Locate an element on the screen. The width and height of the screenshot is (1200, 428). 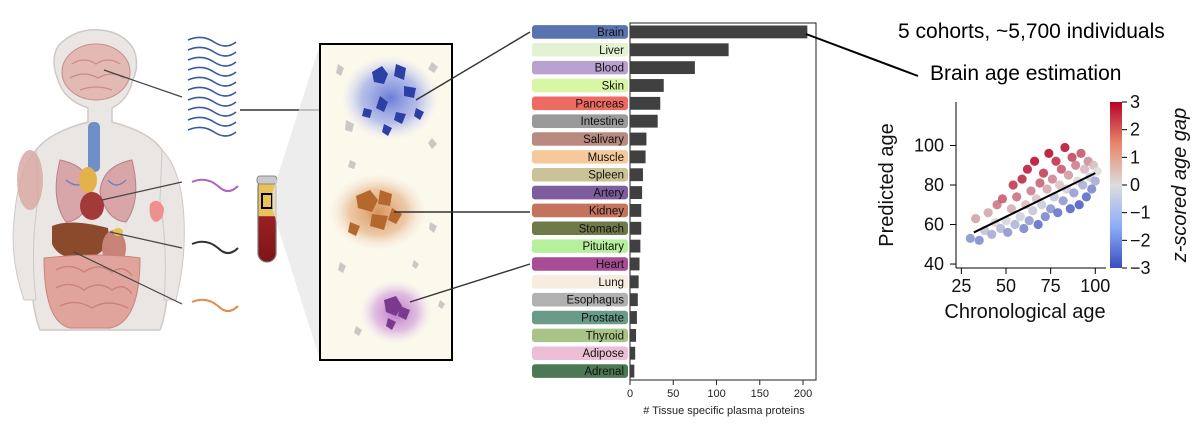
bar-kidney is located at coordinates (636, 210).